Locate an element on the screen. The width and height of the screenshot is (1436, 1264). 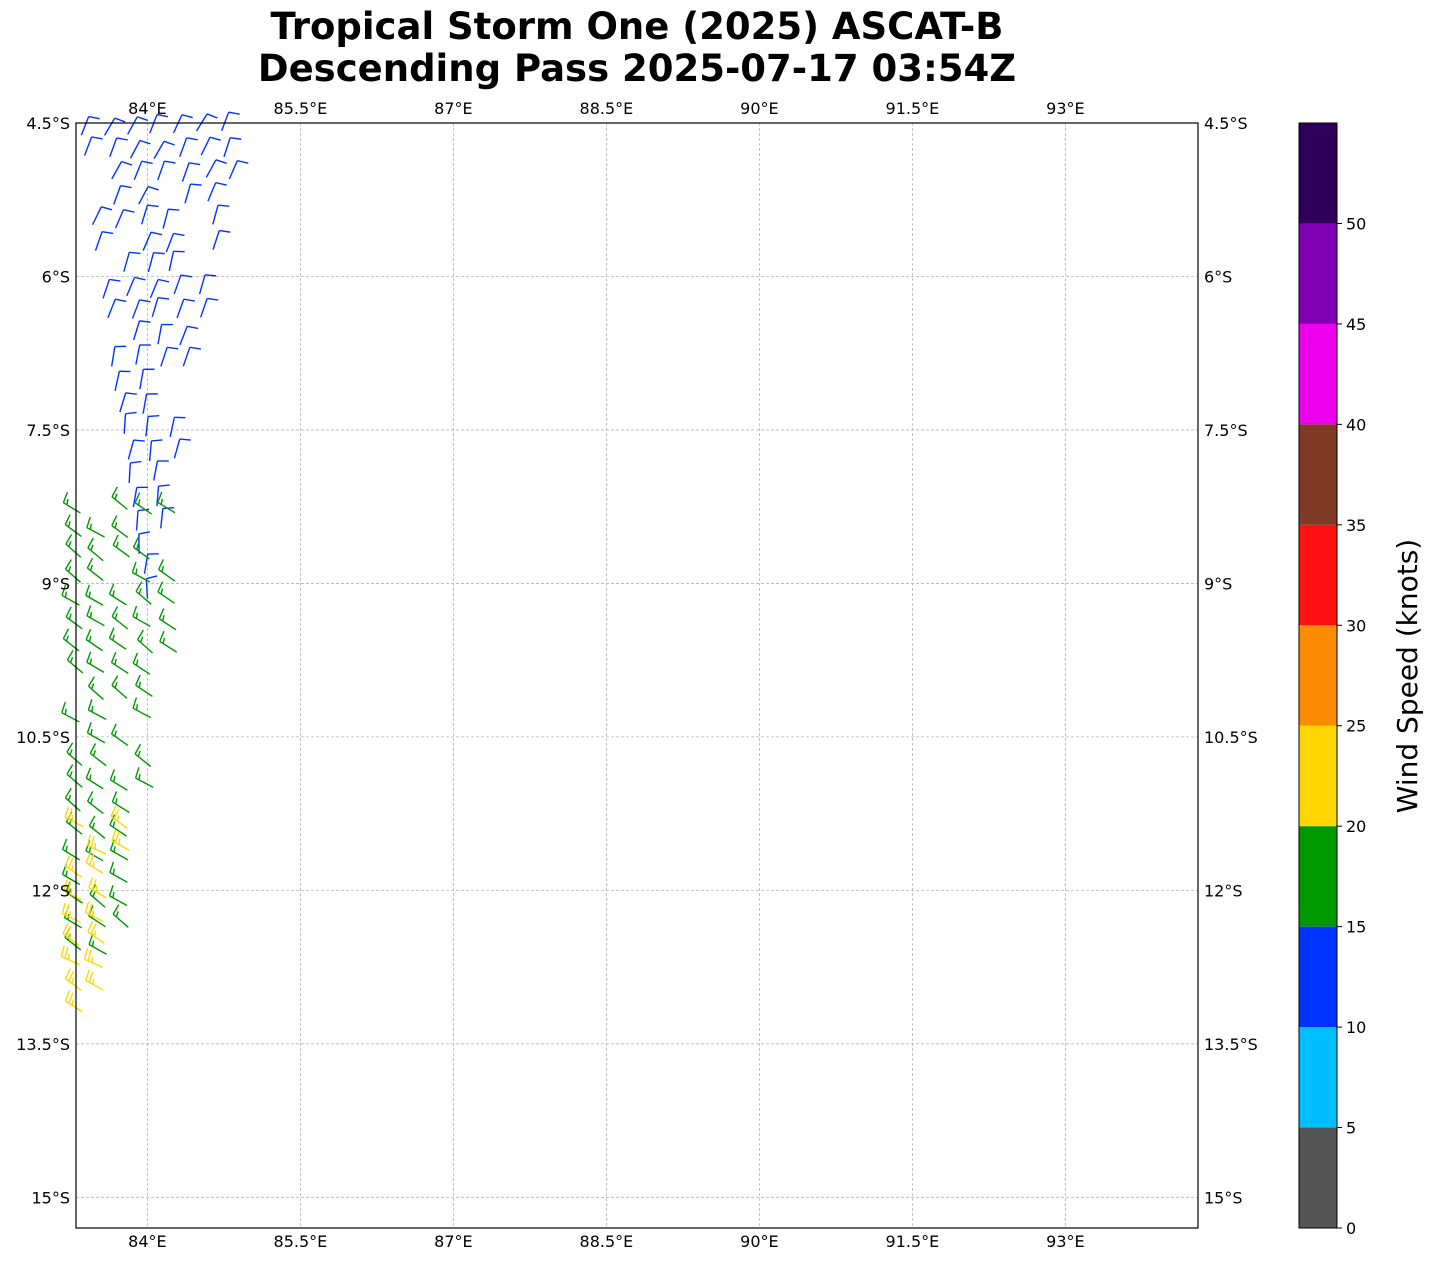
colorbar-label: Wind Speed (knots) is located at coordinates (1407, 676).